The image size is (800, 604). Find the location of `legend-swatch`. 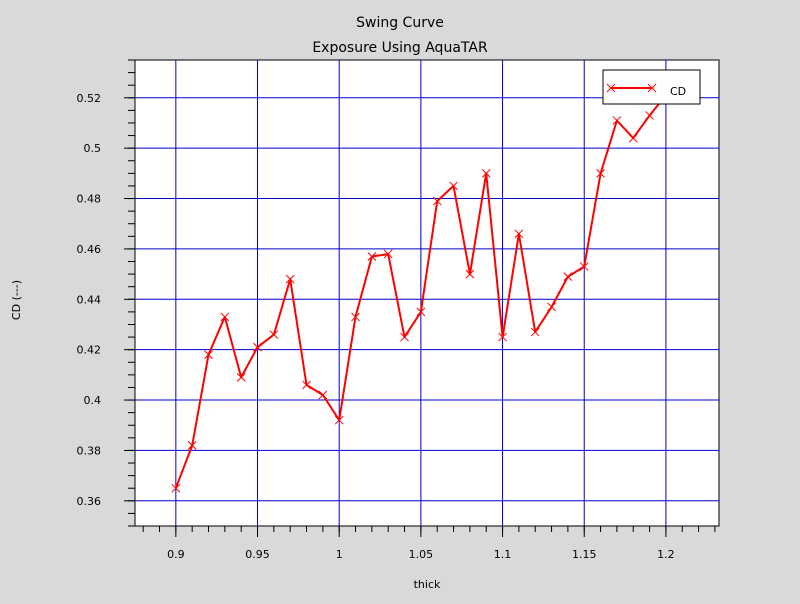

legend-swatch is located at coordinates (631, 88).